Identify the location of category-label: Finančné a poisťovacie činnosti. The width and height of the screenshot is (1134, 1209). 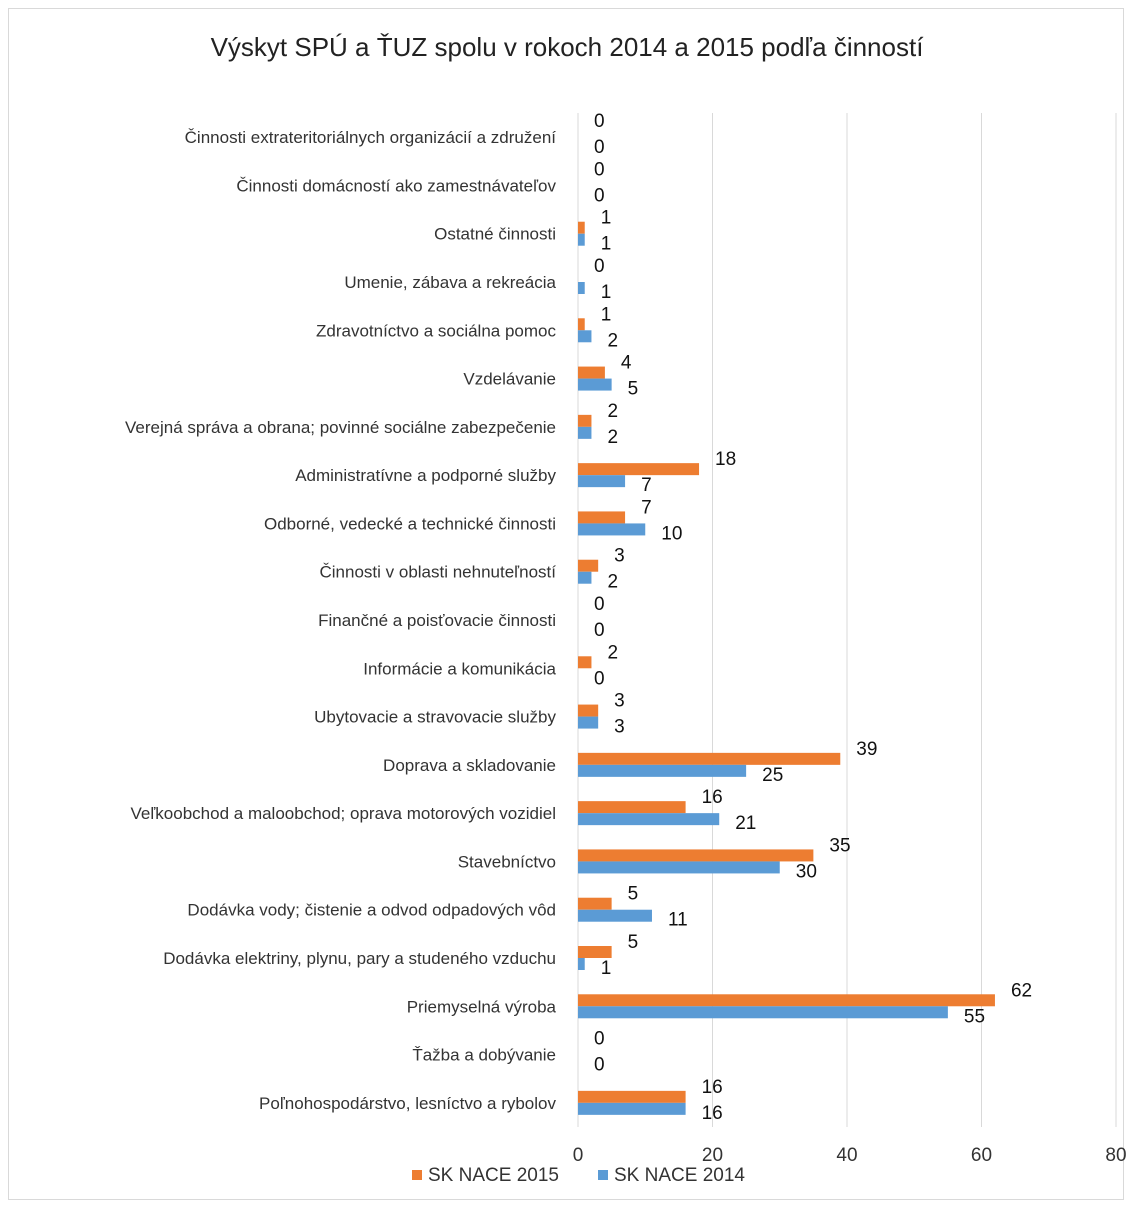
(437, 620).